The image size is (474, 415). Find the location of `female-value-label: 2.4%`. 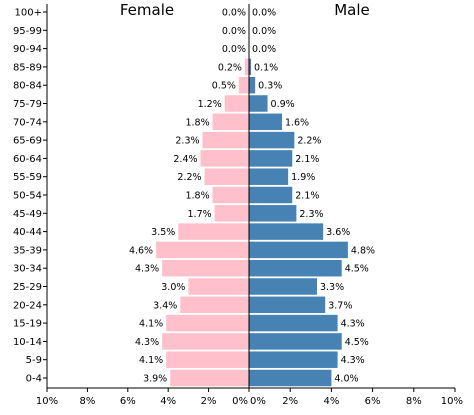

female-value-label: 2.4% is located at coordinates (185, 159).